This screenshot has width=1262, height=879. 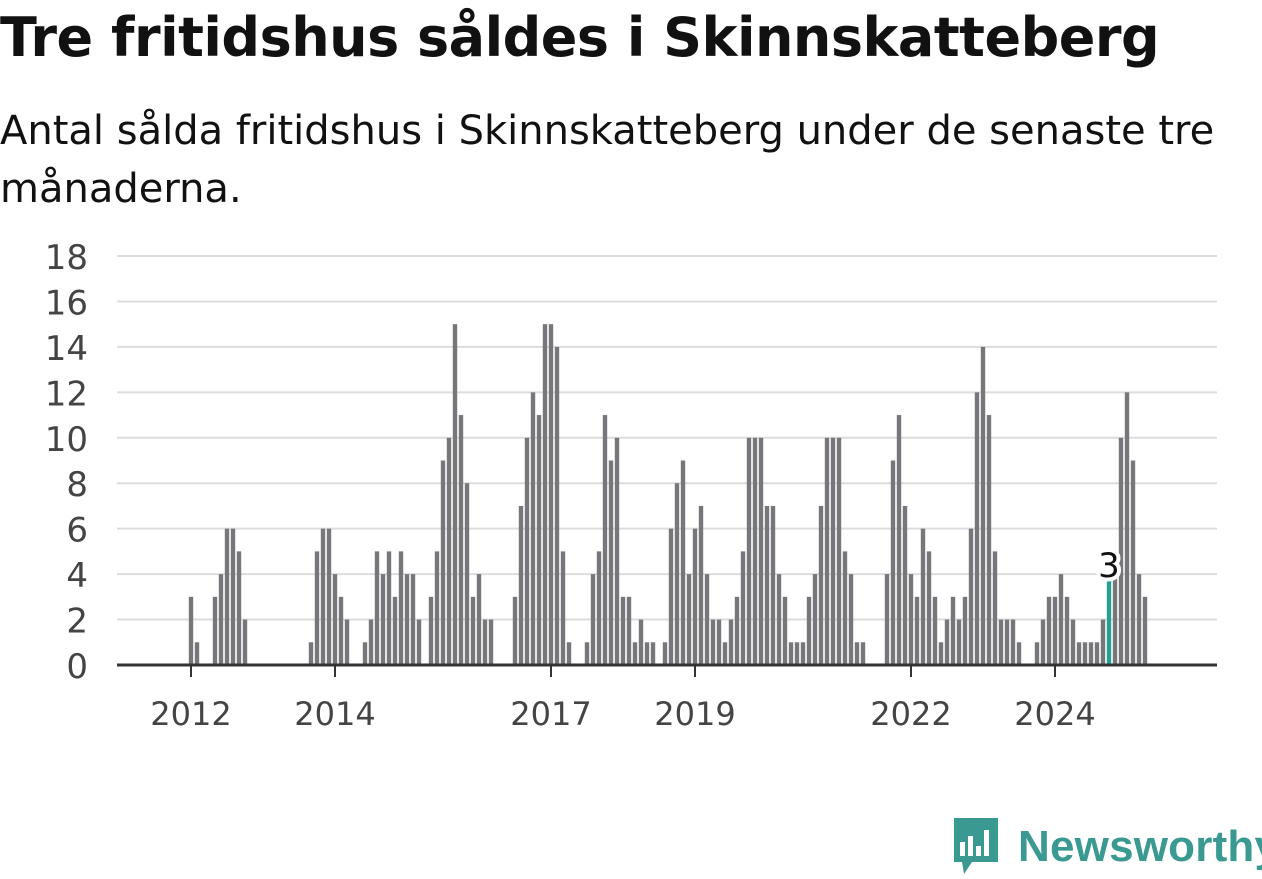 What do you see at coordinates (190, 712) in the screenshot?
I see `x-tick-label: 2012` at bounding box center [190, 712].